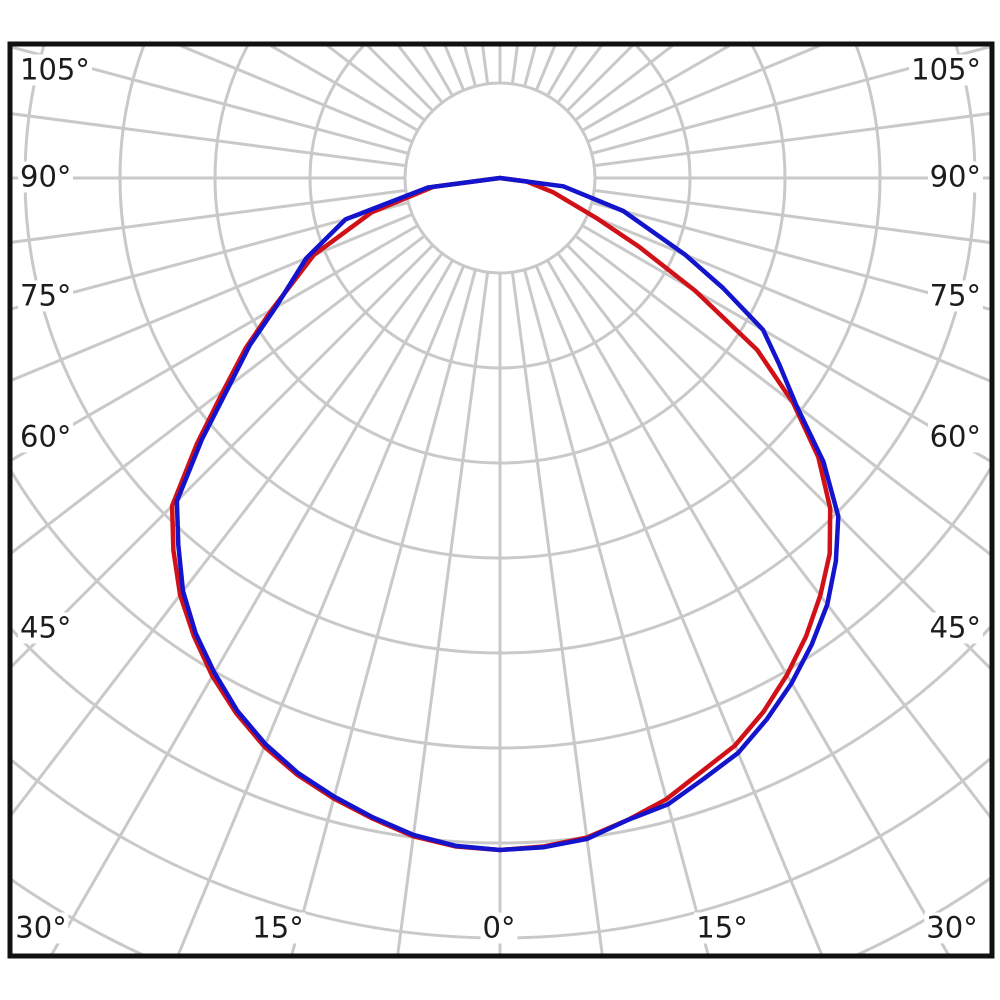 Image resolution: width=1000 pixels, height=1000 pixels. Describe the element at coordinates (955, 627) in the screenshot. I see `angle-label-right-45deg: 45°` at that location.